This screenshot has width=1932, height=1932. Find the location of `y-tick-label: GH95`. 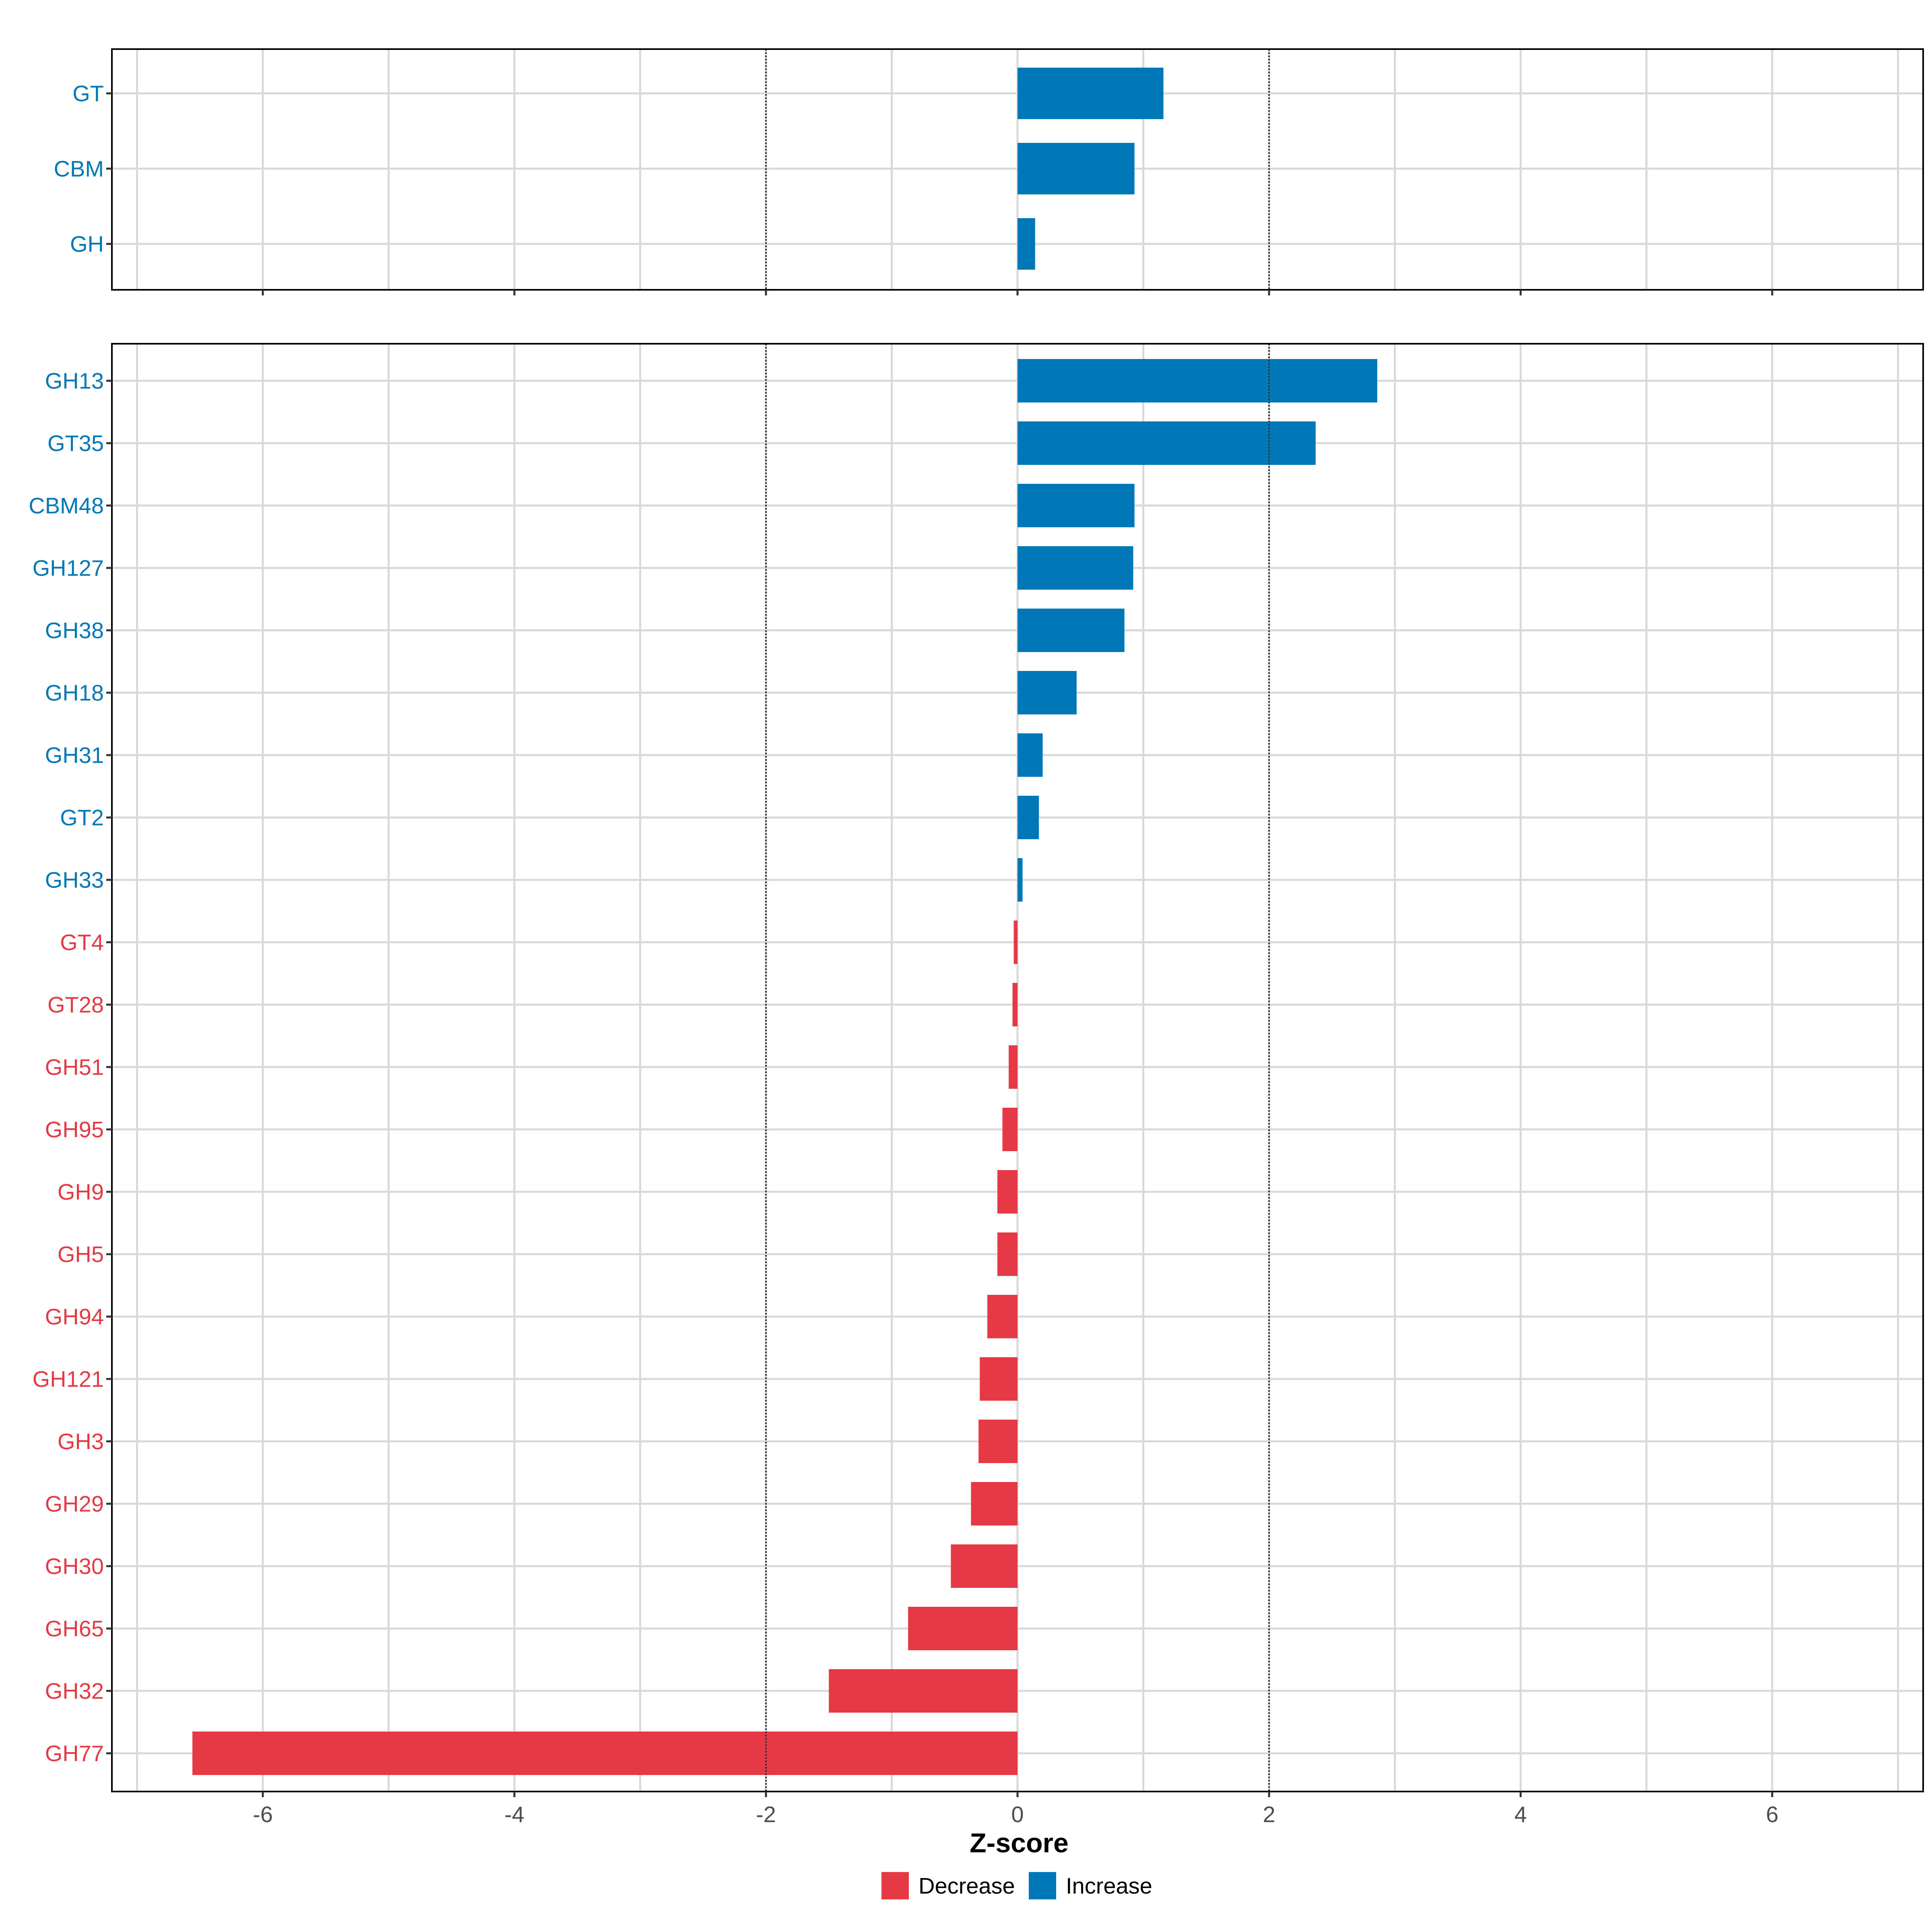

y-tick-label: GH95 is located at coordinates (74, 1129).